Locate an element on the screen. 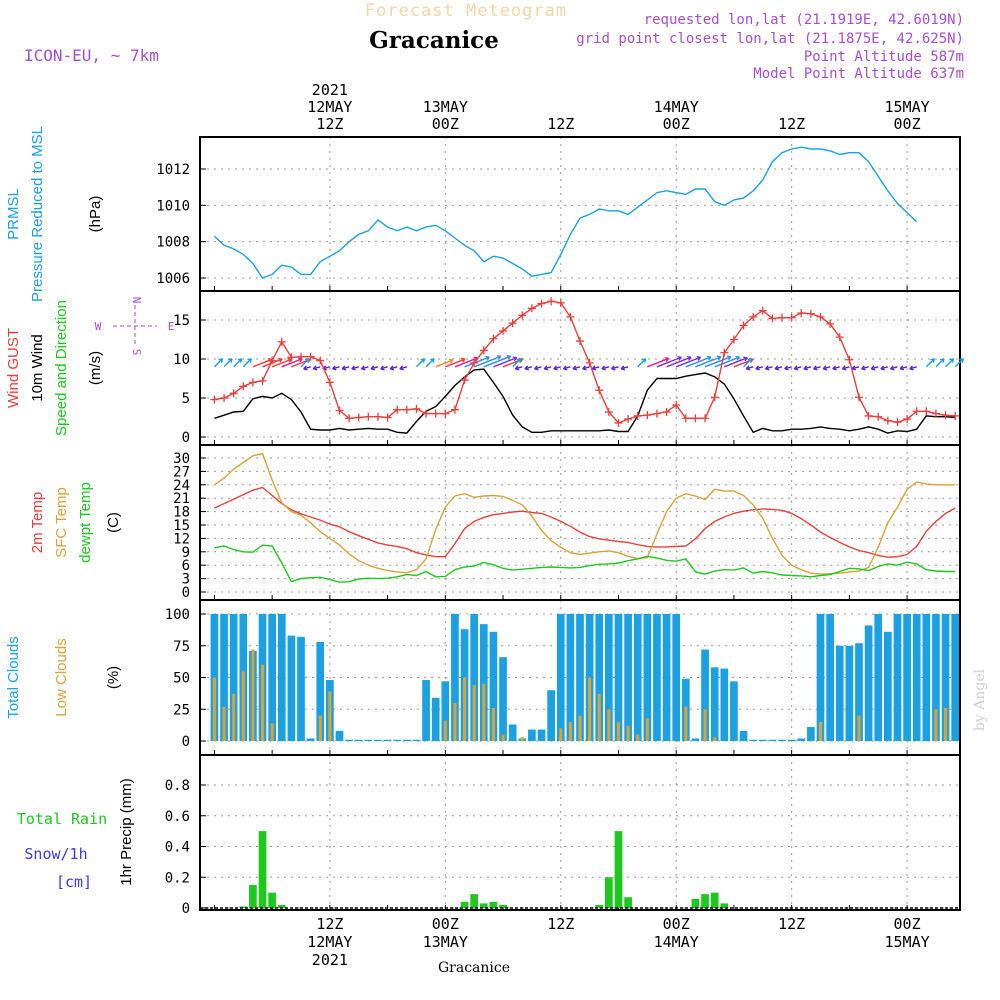 This screenshot has height=1000, width=1000. bottom-time-label: 12MAY is located at coordinates (329, 942).